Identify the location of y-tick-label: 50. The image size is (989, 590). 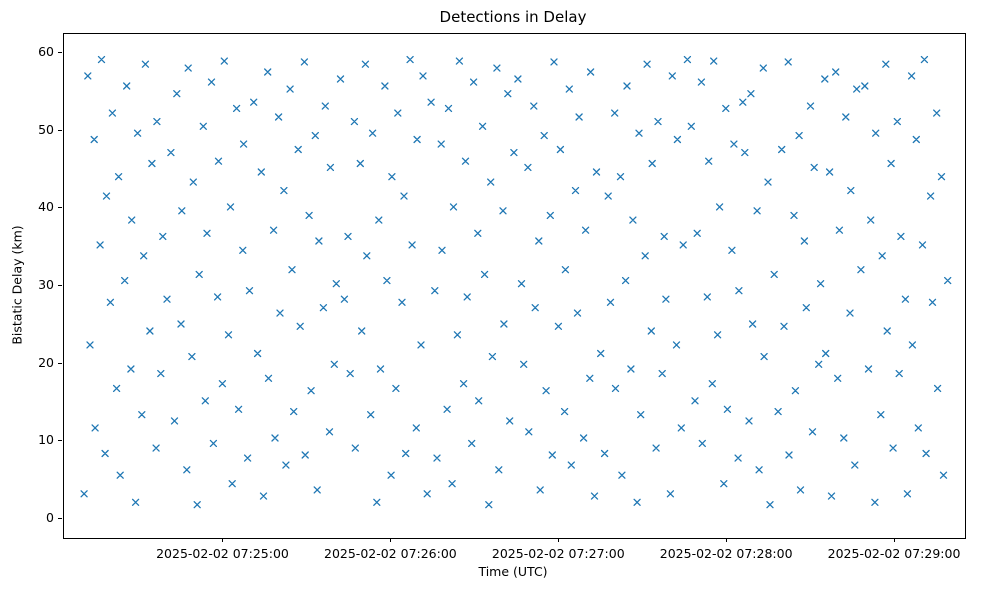
(46, 129).